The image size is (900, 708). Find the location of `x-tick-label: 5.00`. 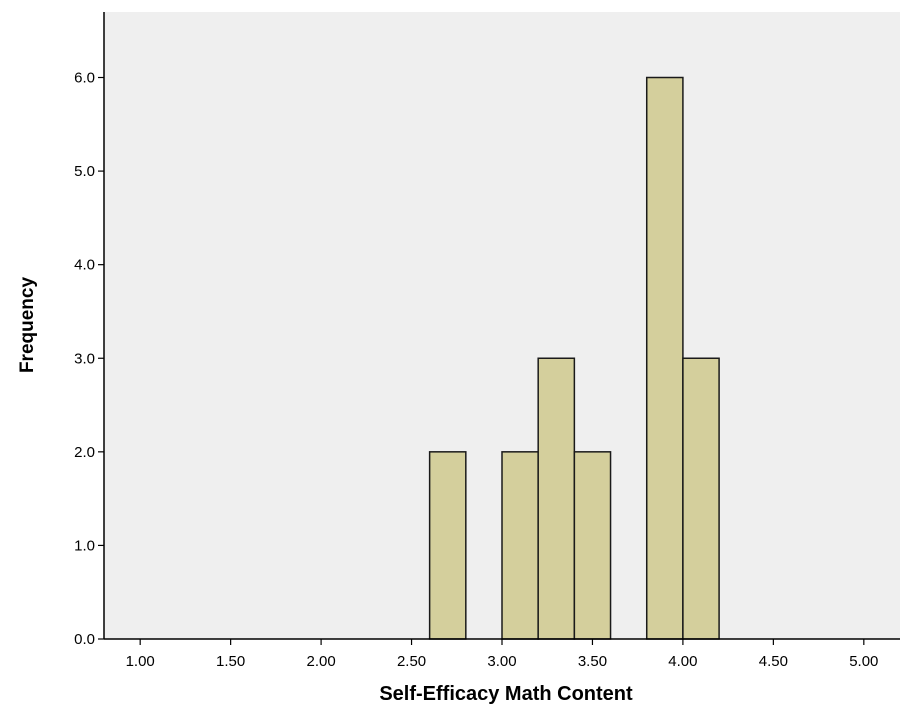

x-tick-label: 5.00 is located at coordinates (863, 661).